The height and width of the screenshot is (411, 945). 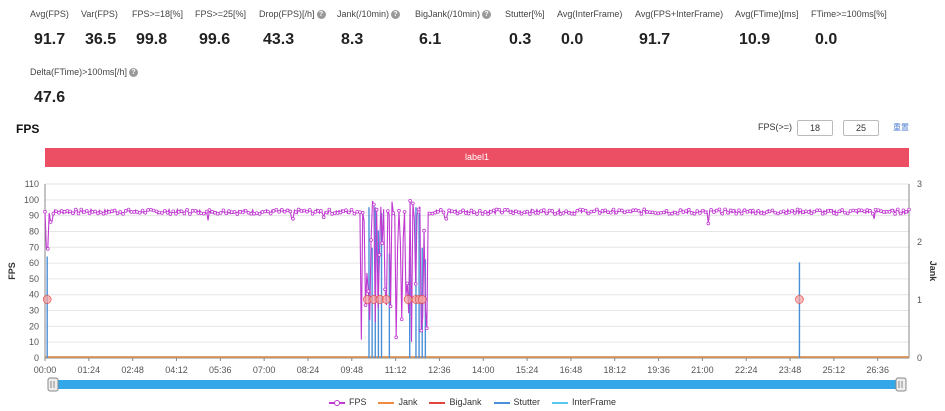 What do you see at coordinates (32, 184) in the screenshot?
I see `y-tick-label: 110` at bounding box center [32, 184].